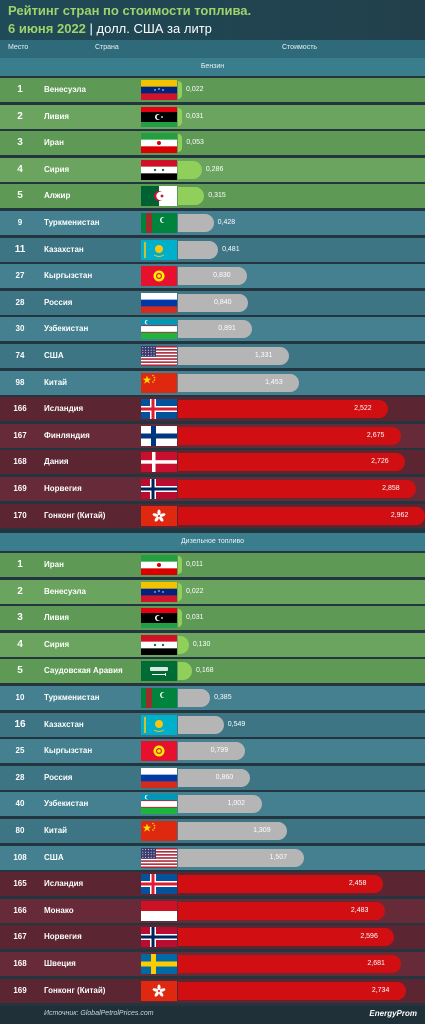 The height and width of the screenshot is (1024, 425). What do you see at coordinates (212, 751) in the screenshot?
I see `table-row: 25 Кыргызстан 0,799` at bounding box center [212, 751].